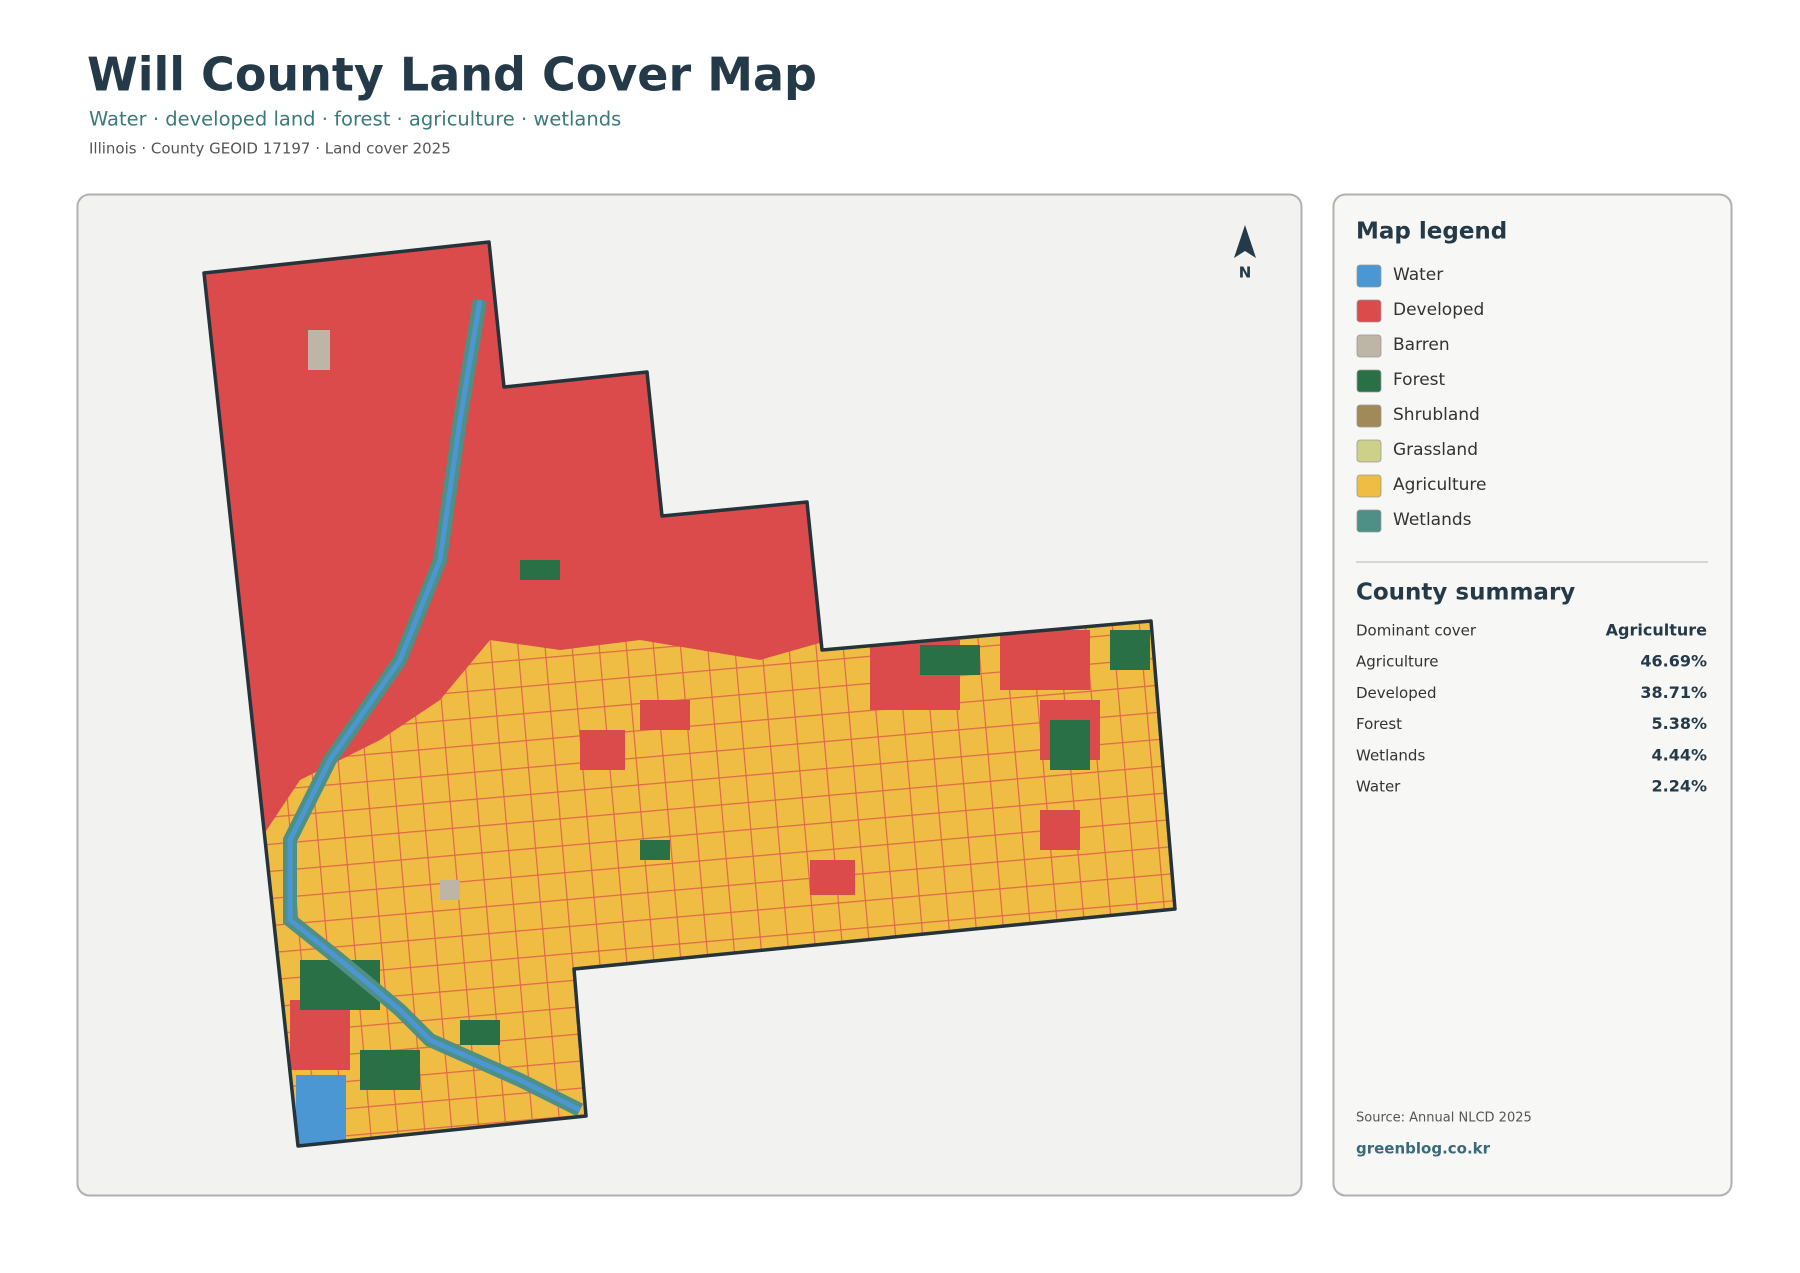 This screenshot has height=1273, width=1800. Describe the element at coordinates (1245, 241) in the screenshot. I see `north-arrow` at that location.